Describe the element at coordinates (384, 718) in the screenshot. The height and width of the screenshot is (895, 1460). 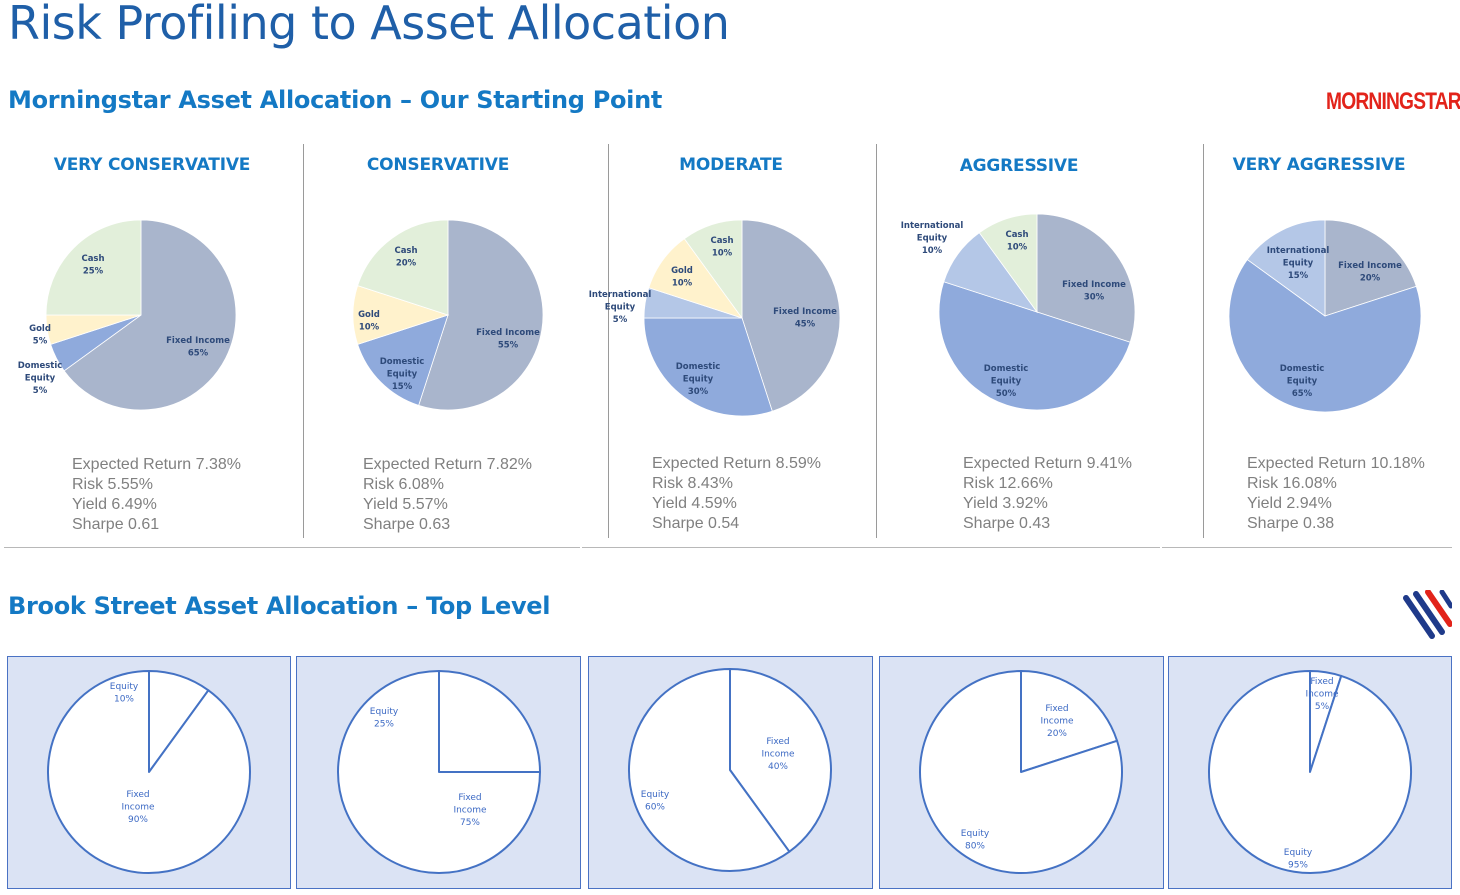
I see `slice-label: Equity 25%` at that location.